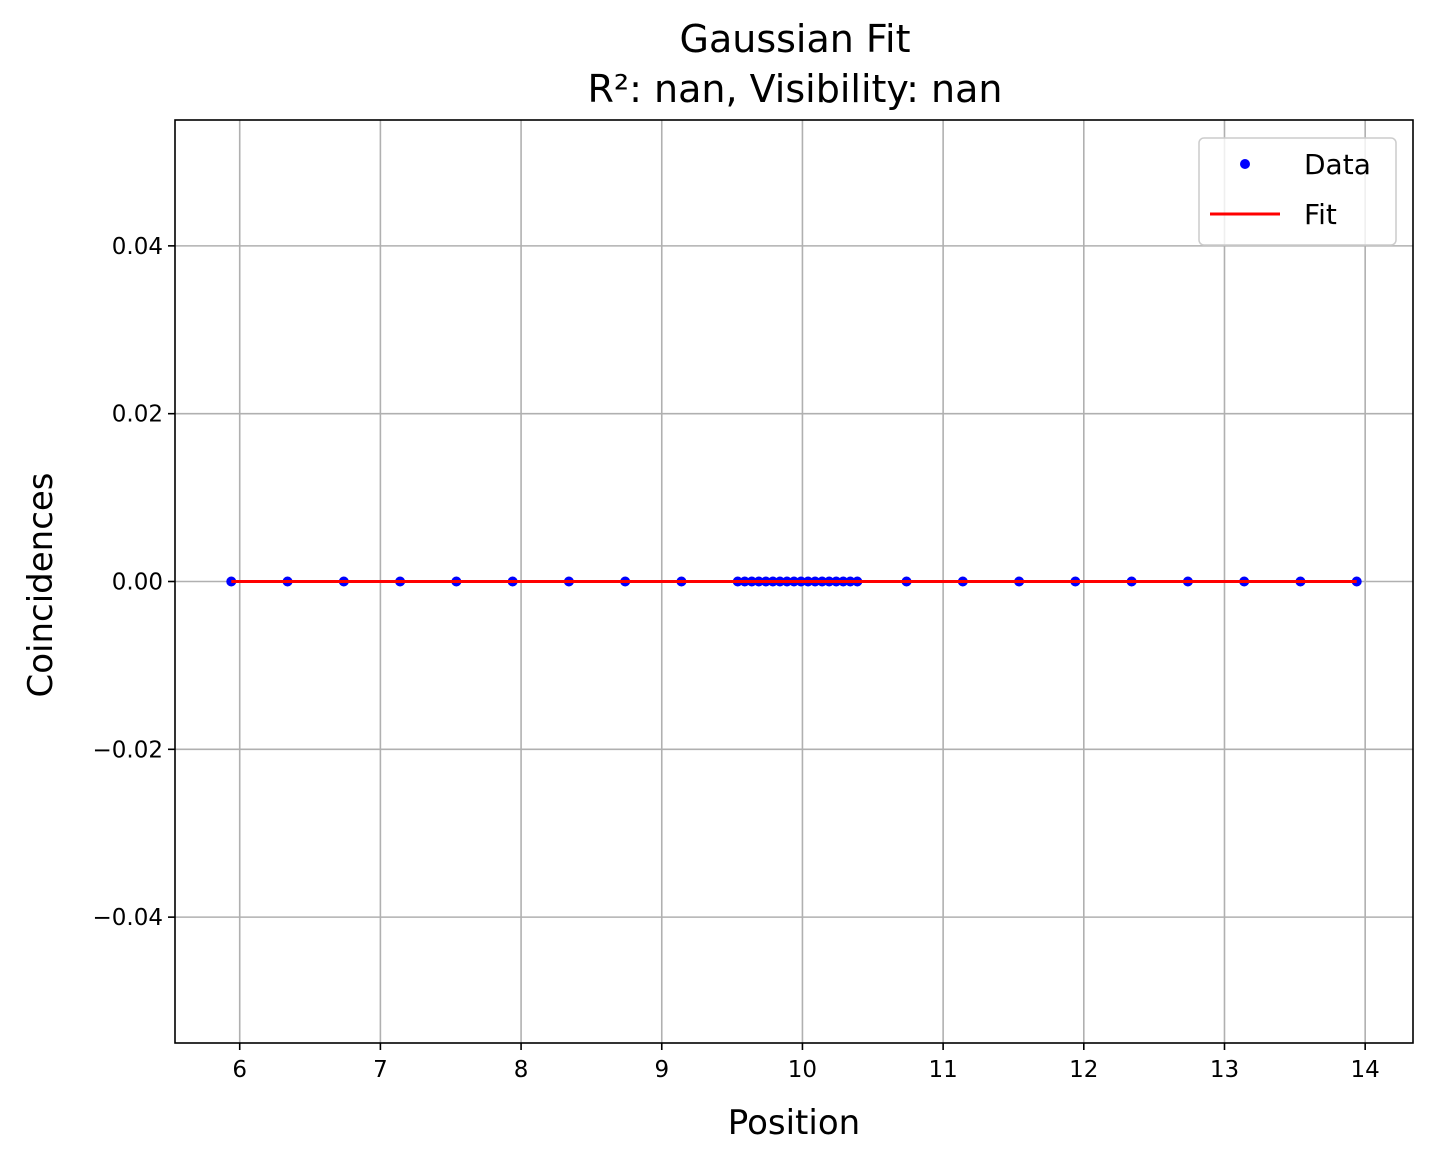 The image size is (1433, 1161). I want to click on y-tick-label: 0.04, so click(137, 247).